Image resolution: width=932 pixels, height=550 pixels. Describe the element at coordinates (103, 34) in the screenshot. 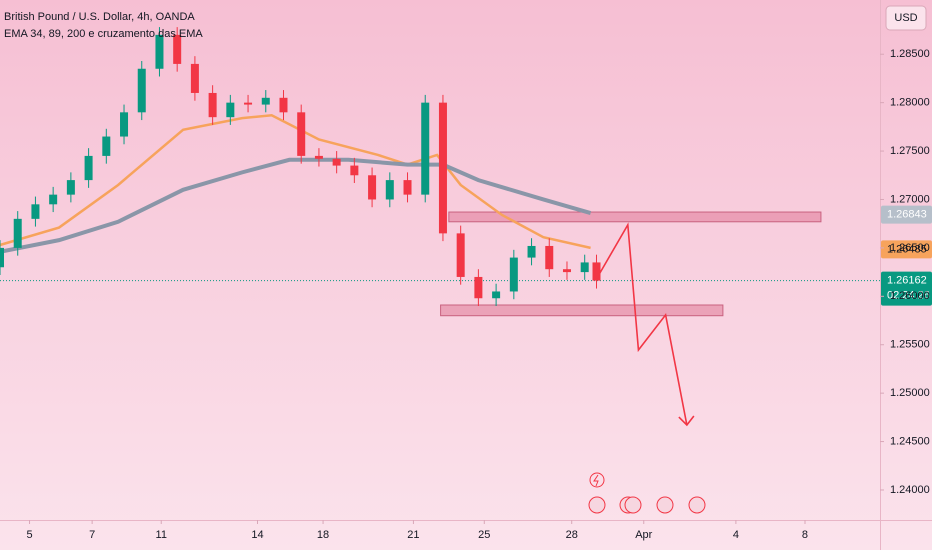

I see `indicator-label: EMA 34, 89, 200 e cruzamento das EMA` at that location.